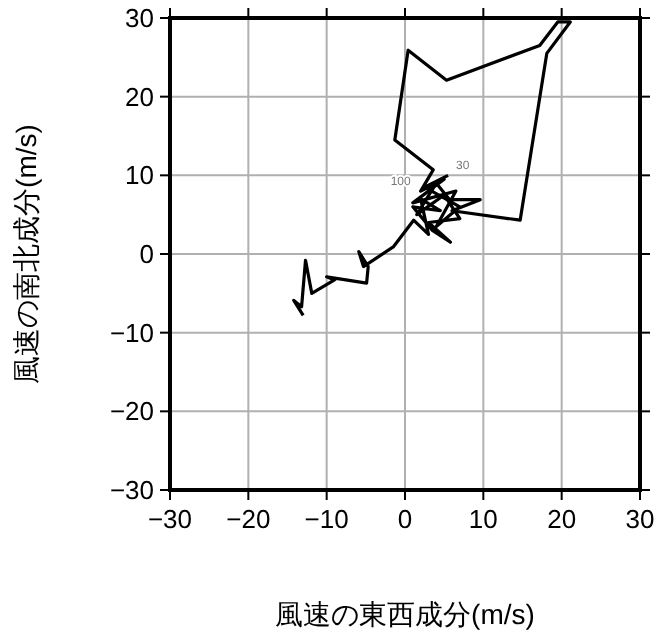 This screenshot has height=636, width=662. What do you see at coordinates (640, 519) in the screenshot?
I see `x-tick-label: 30` at bounding box center [640, 519].